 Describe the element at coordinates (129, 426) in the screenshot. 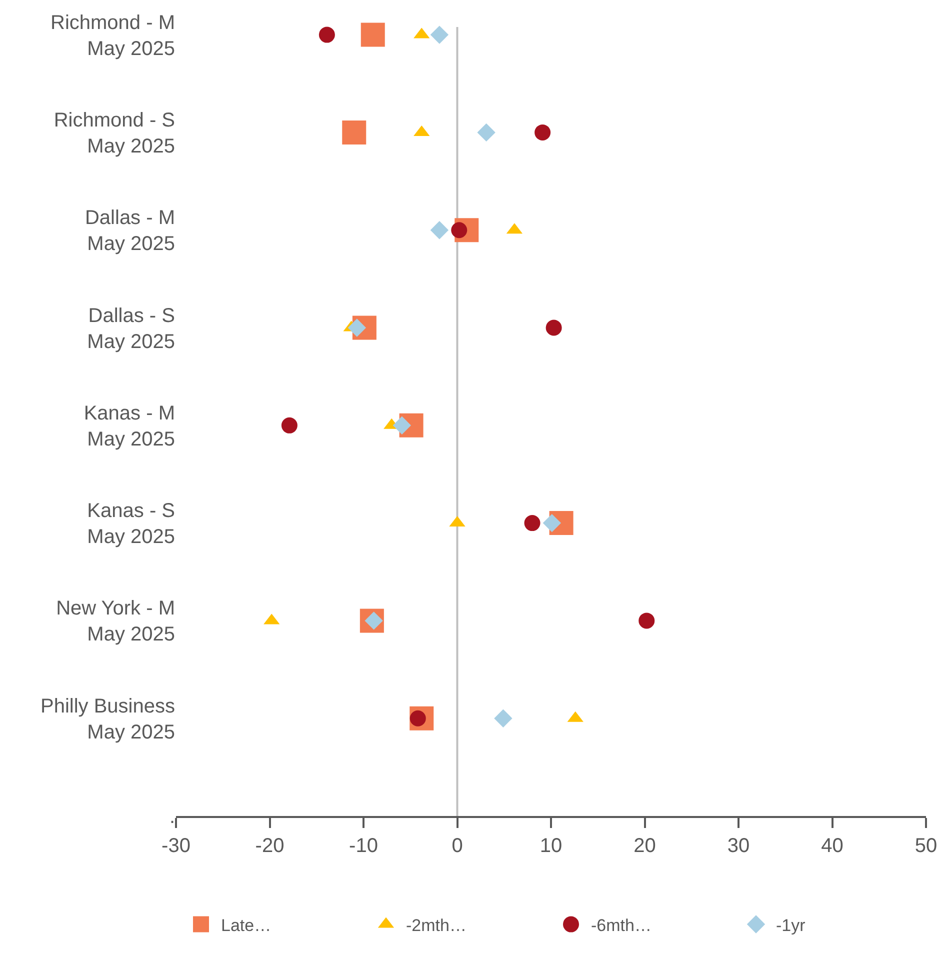

I see `y-tick-label: Kanas - M May 2025` at that location.